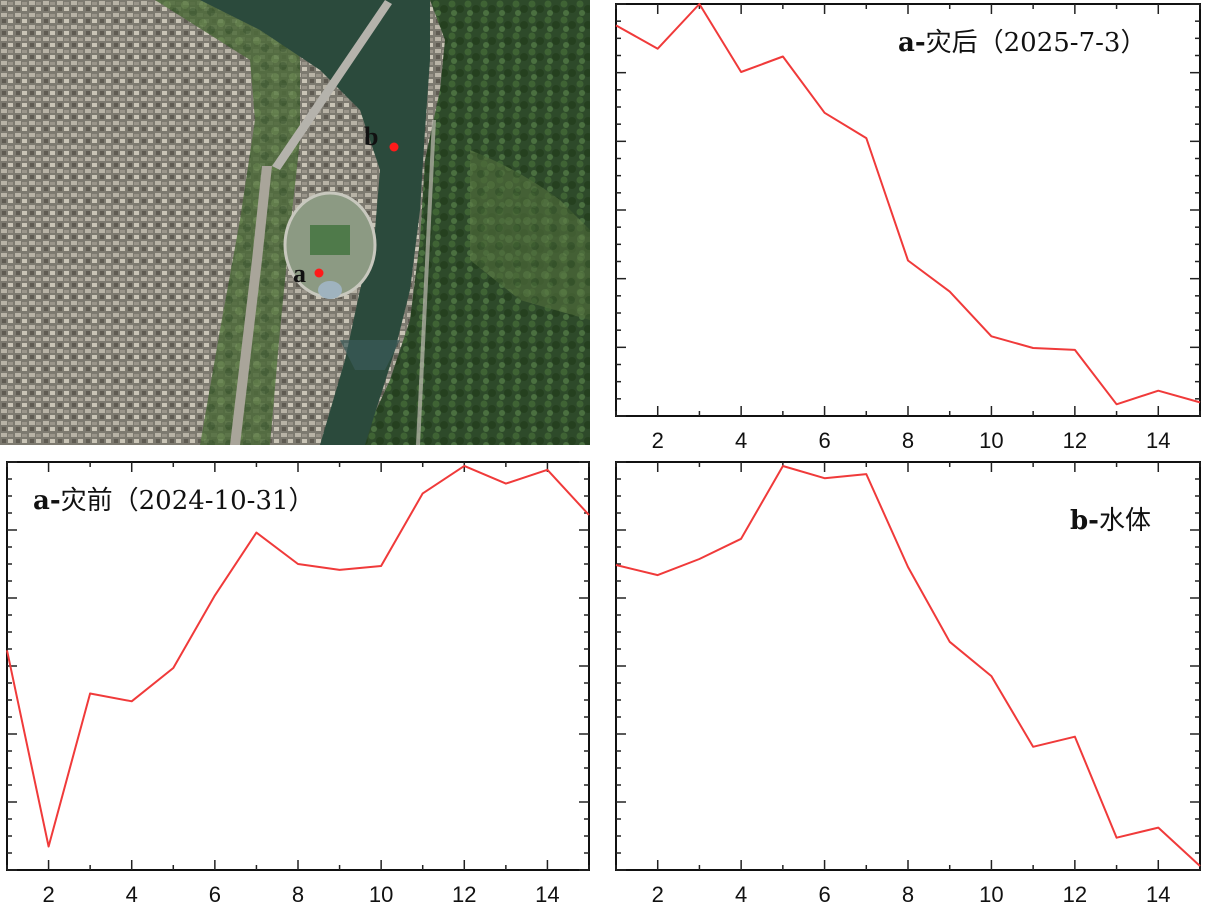 The image size is (1212, 905). I want to click on chart-title-before: a-灾前（2024-10-31）, so click(174, 498).